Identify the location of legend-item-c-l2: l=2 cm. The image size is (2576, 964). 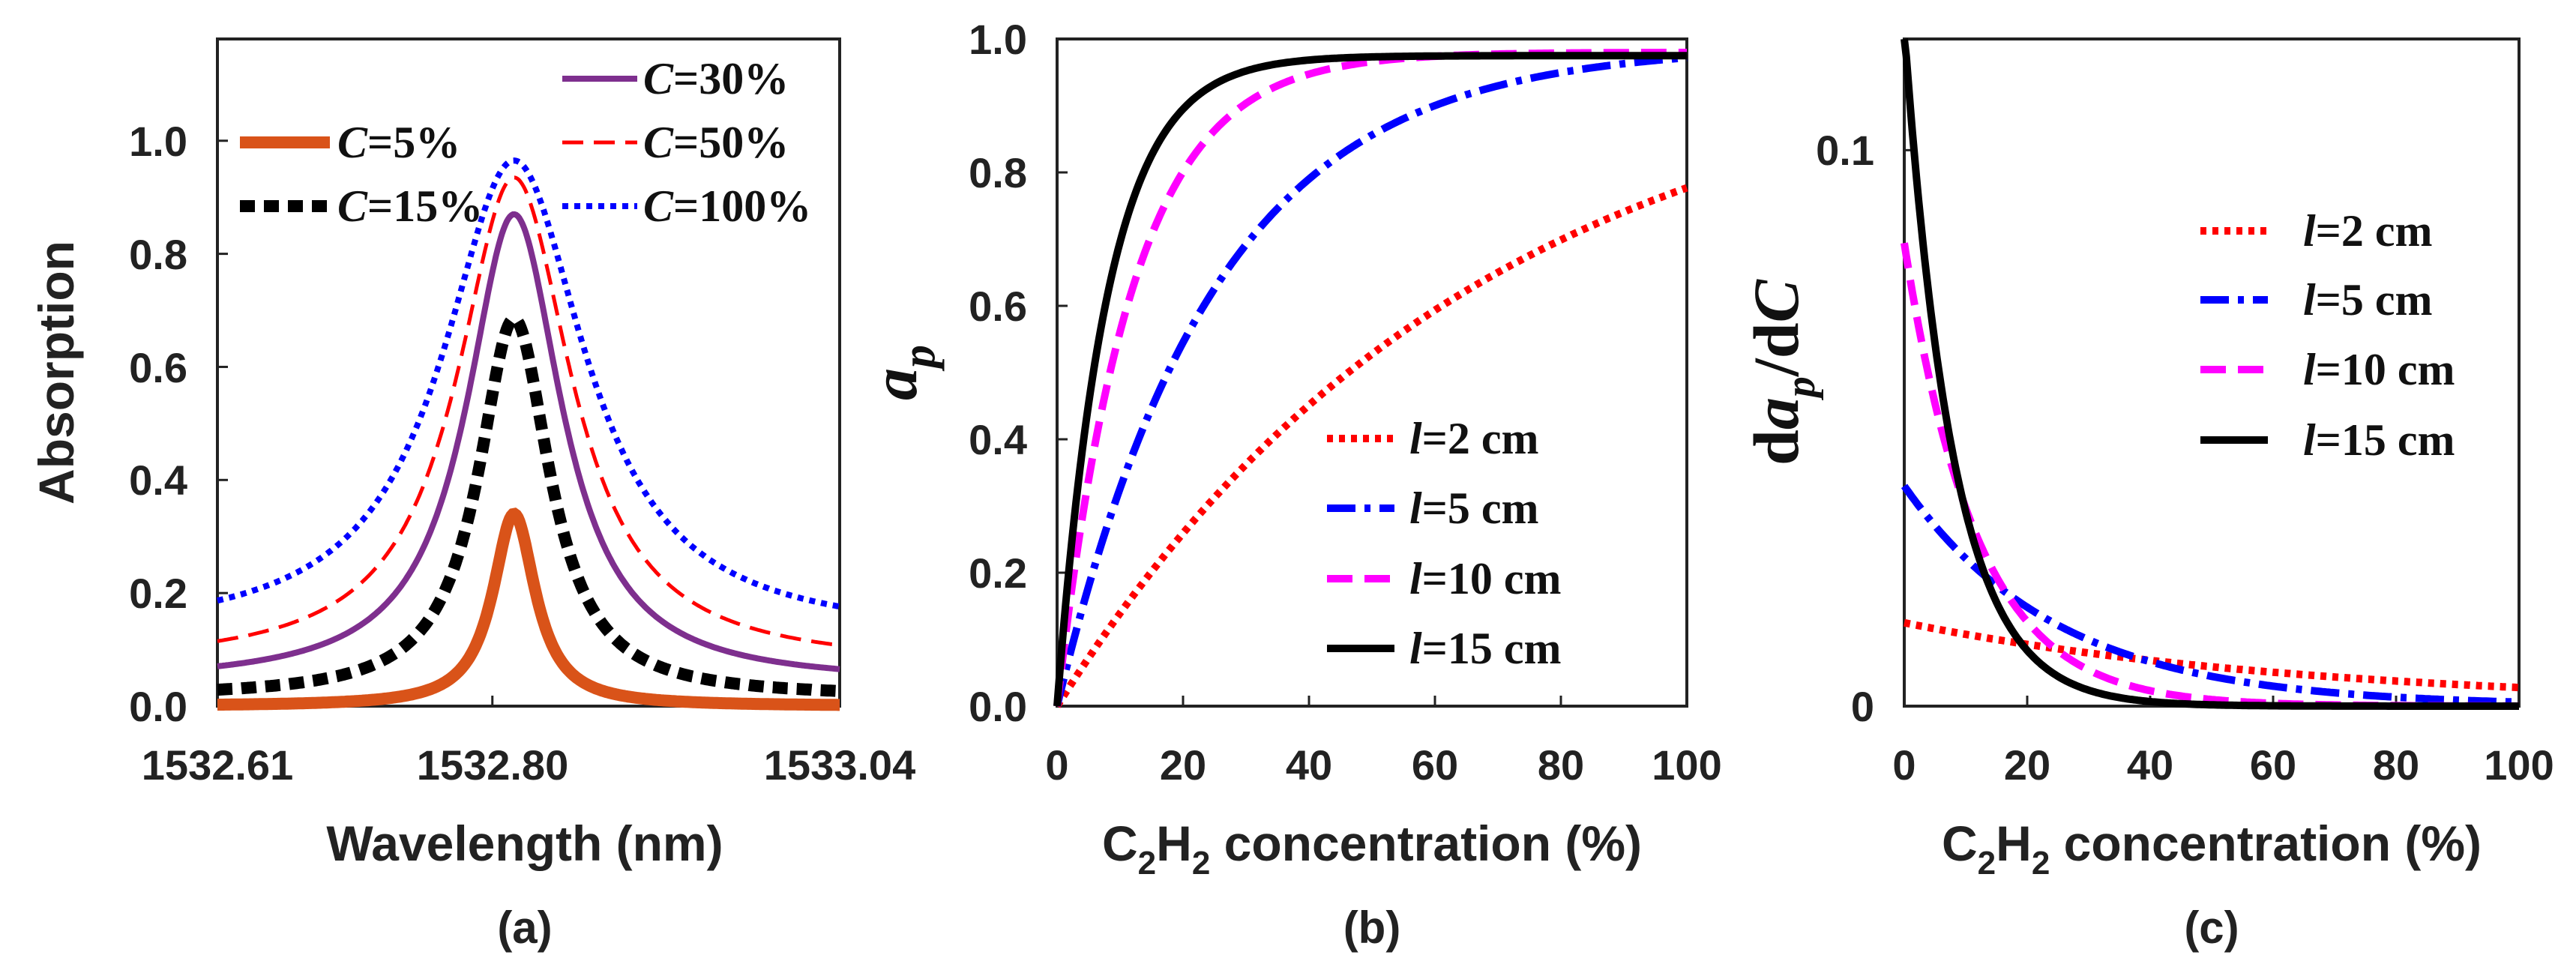
(2316, 231).